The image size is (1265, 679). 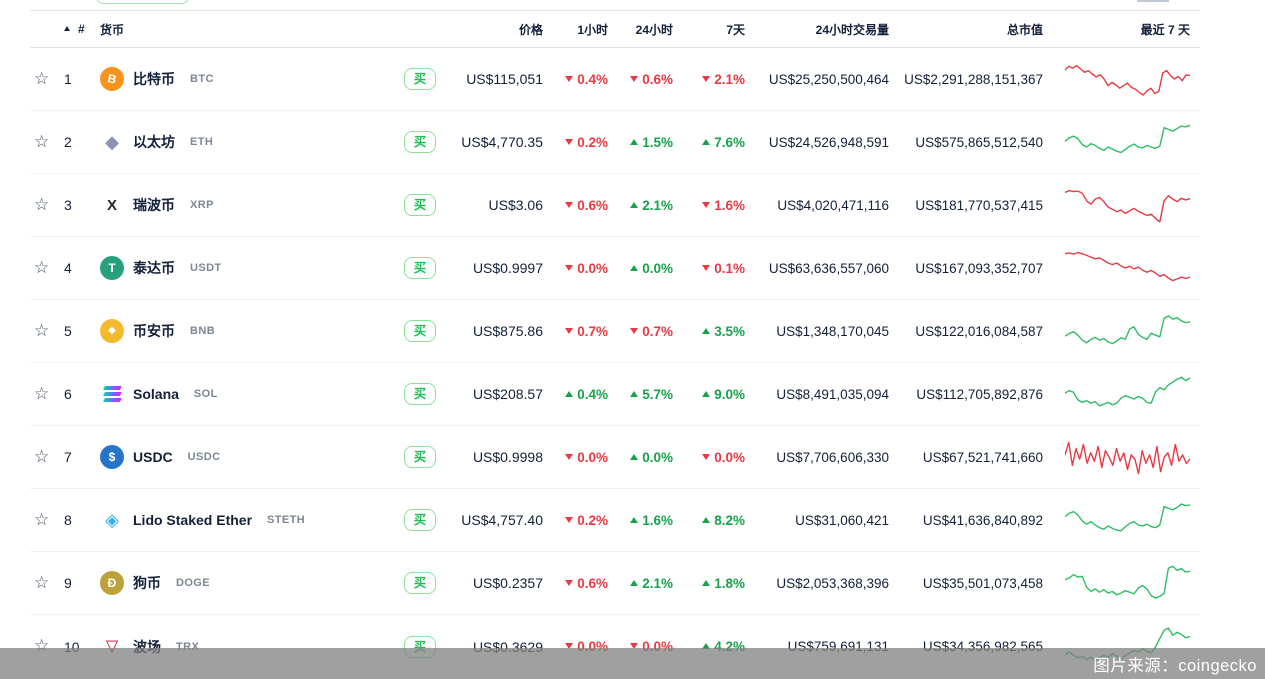 What do you see at coordinates (112, 583) in the screenshot?
I see `coin-logo-icon: Ð` at bounding box center [112, 583].